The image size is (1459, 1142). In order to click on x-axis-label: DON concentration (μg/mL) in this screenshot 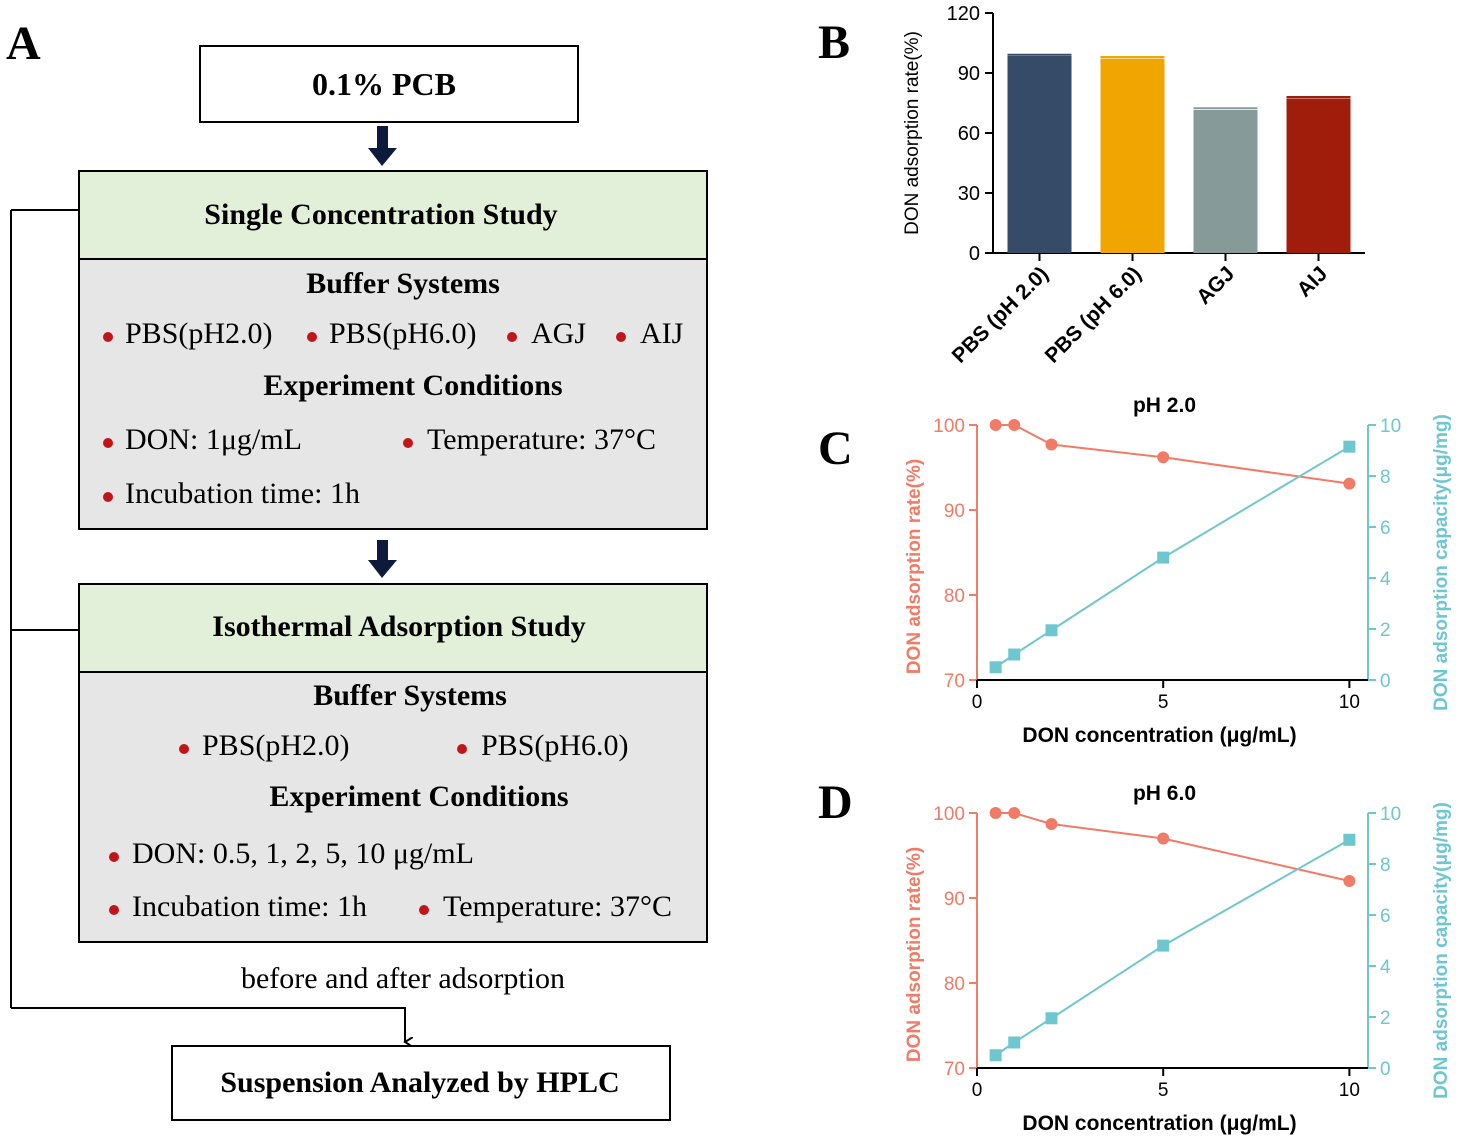, I will do `click(1159, 735)`.